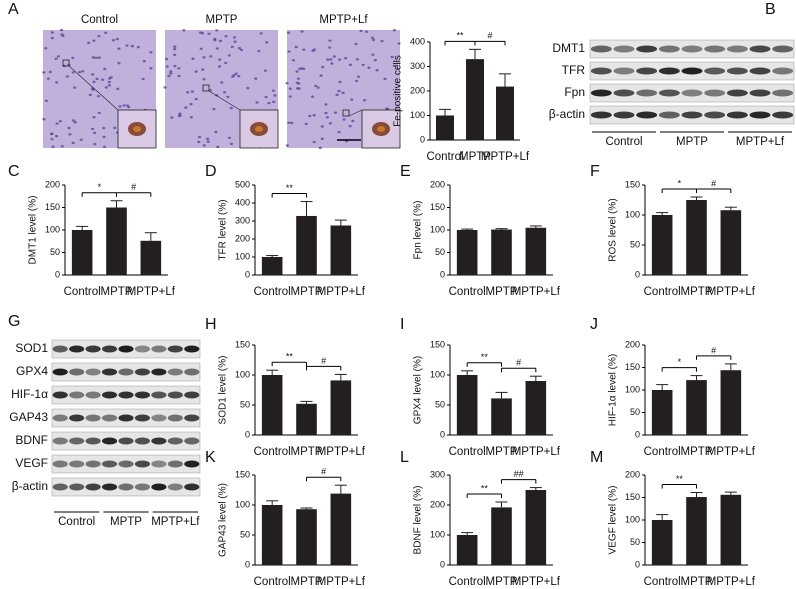  What do you see at coordinates (210, 457) in the screenshot?
I see `panel-label: K` at bounding box center [210, 457].